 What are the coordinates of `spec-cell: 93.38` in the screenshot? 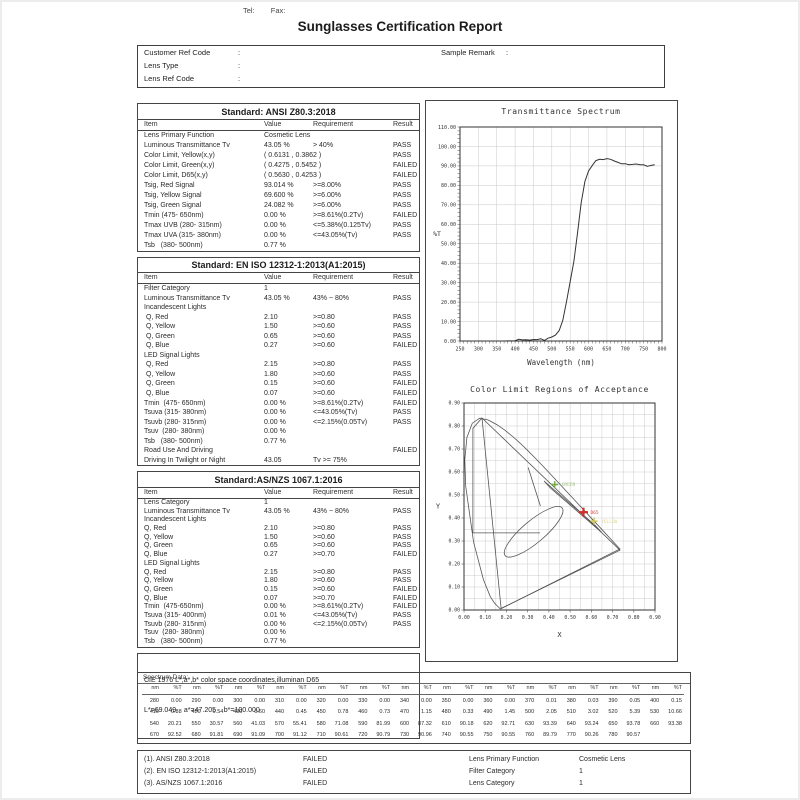 It's located at (675, 723).